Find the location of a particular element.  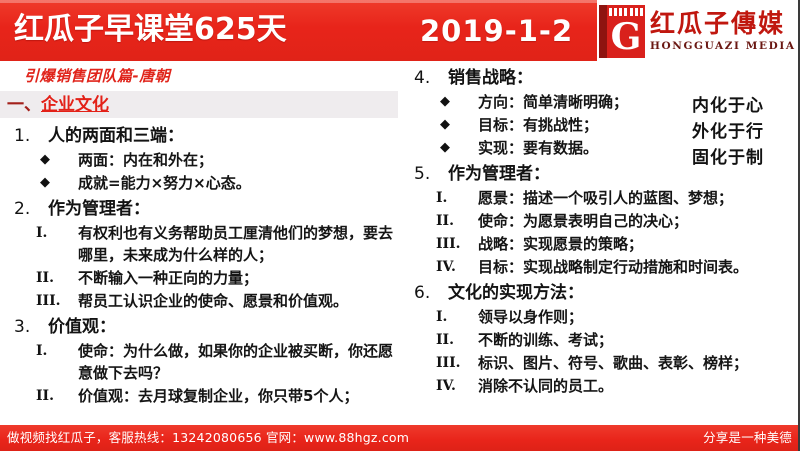

outline-text: 标识、图片、符号、歌曲、表彰、榜样； is located at coordinates (613, 363).